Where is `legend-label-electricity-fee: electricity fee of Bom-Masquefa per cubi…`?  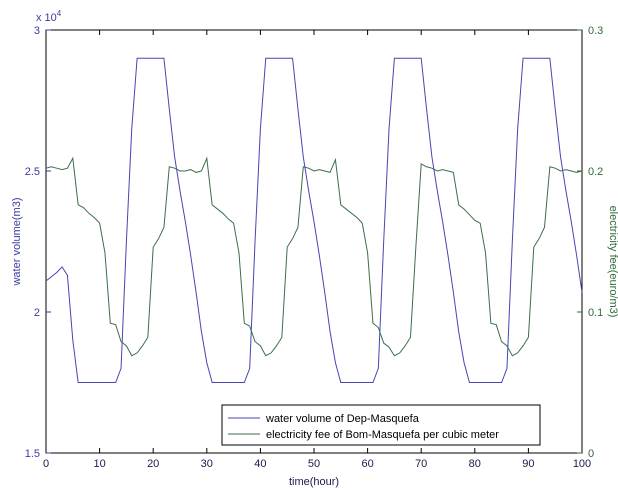 legend-label-electricity-fee: electricity fee of Bom-Masquefa per cubi… is located at coordinates (382, 435).